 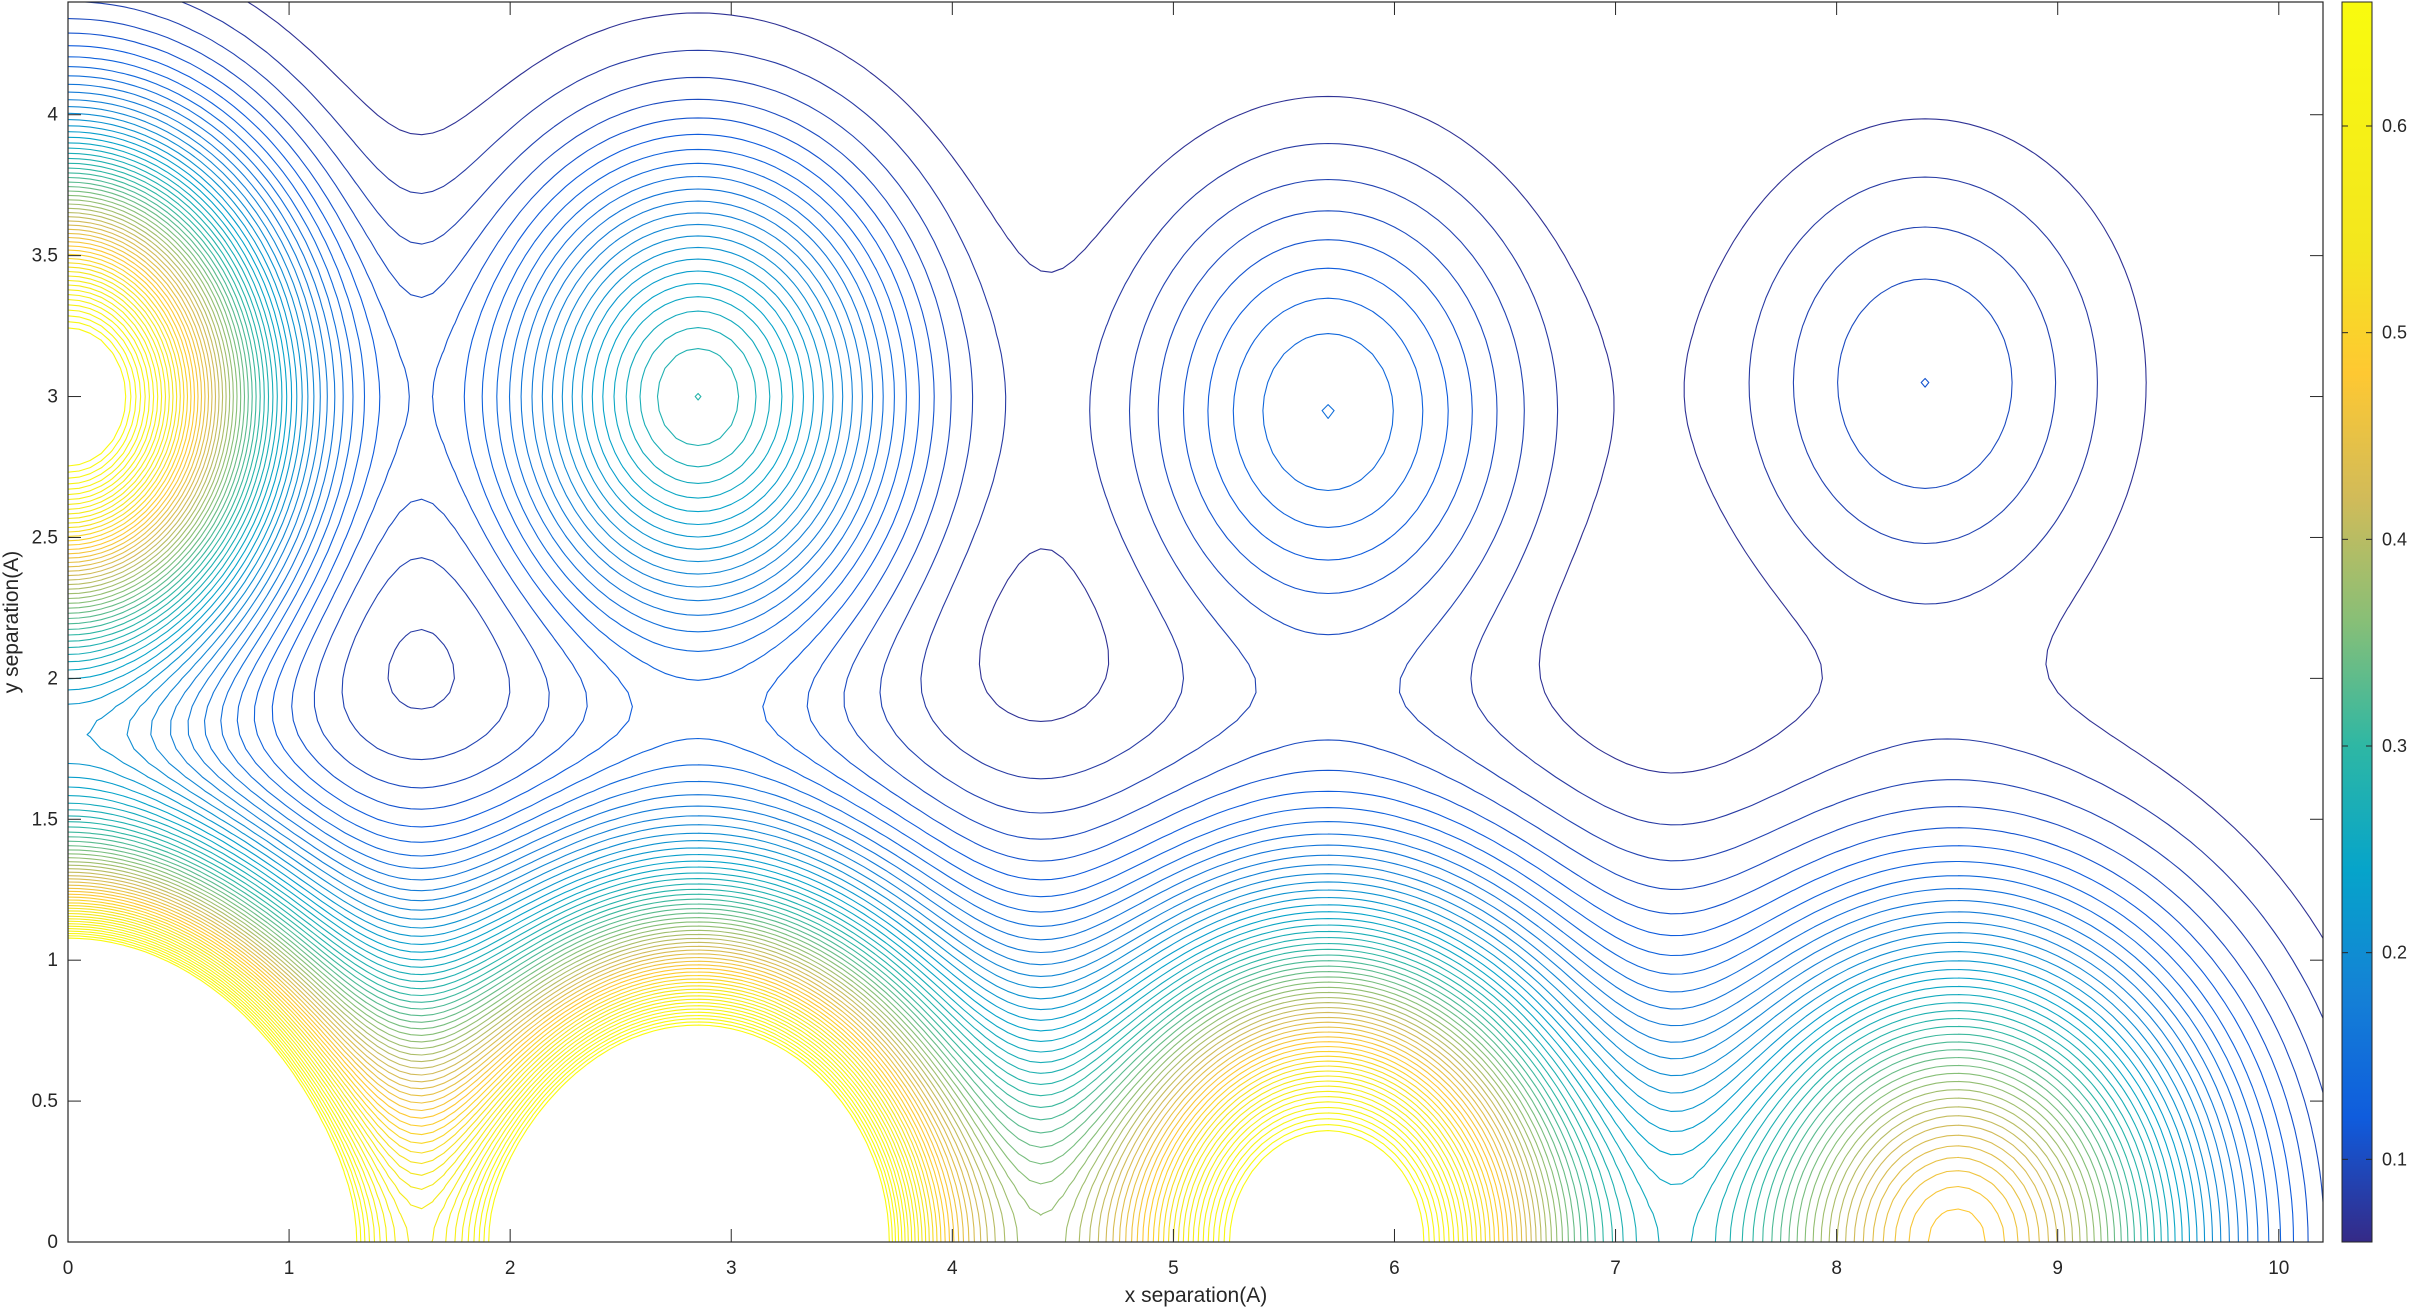 I want to click on x-axis-label: x separation(A), so click(x=1196, y=1295).